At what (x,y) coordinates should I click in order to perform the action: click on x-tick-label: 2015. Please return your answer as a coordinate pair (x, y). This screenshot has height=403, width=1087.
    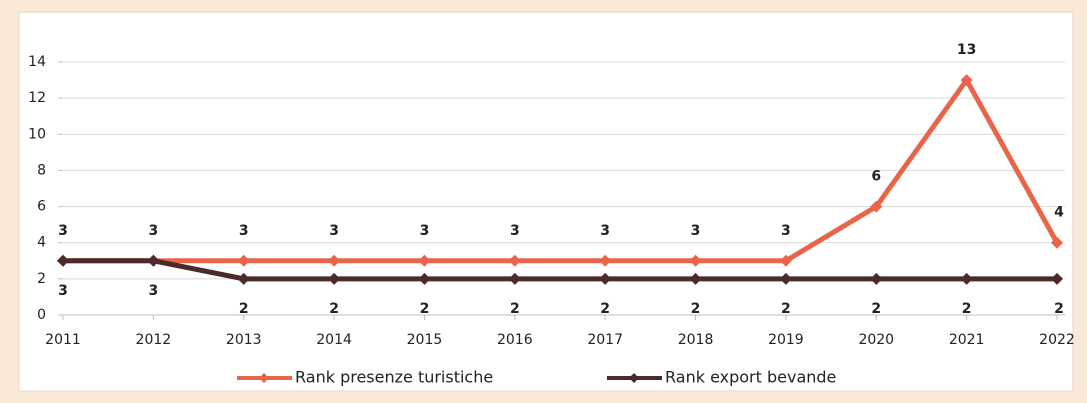
    Looking at the image, I should click on (425, 340).